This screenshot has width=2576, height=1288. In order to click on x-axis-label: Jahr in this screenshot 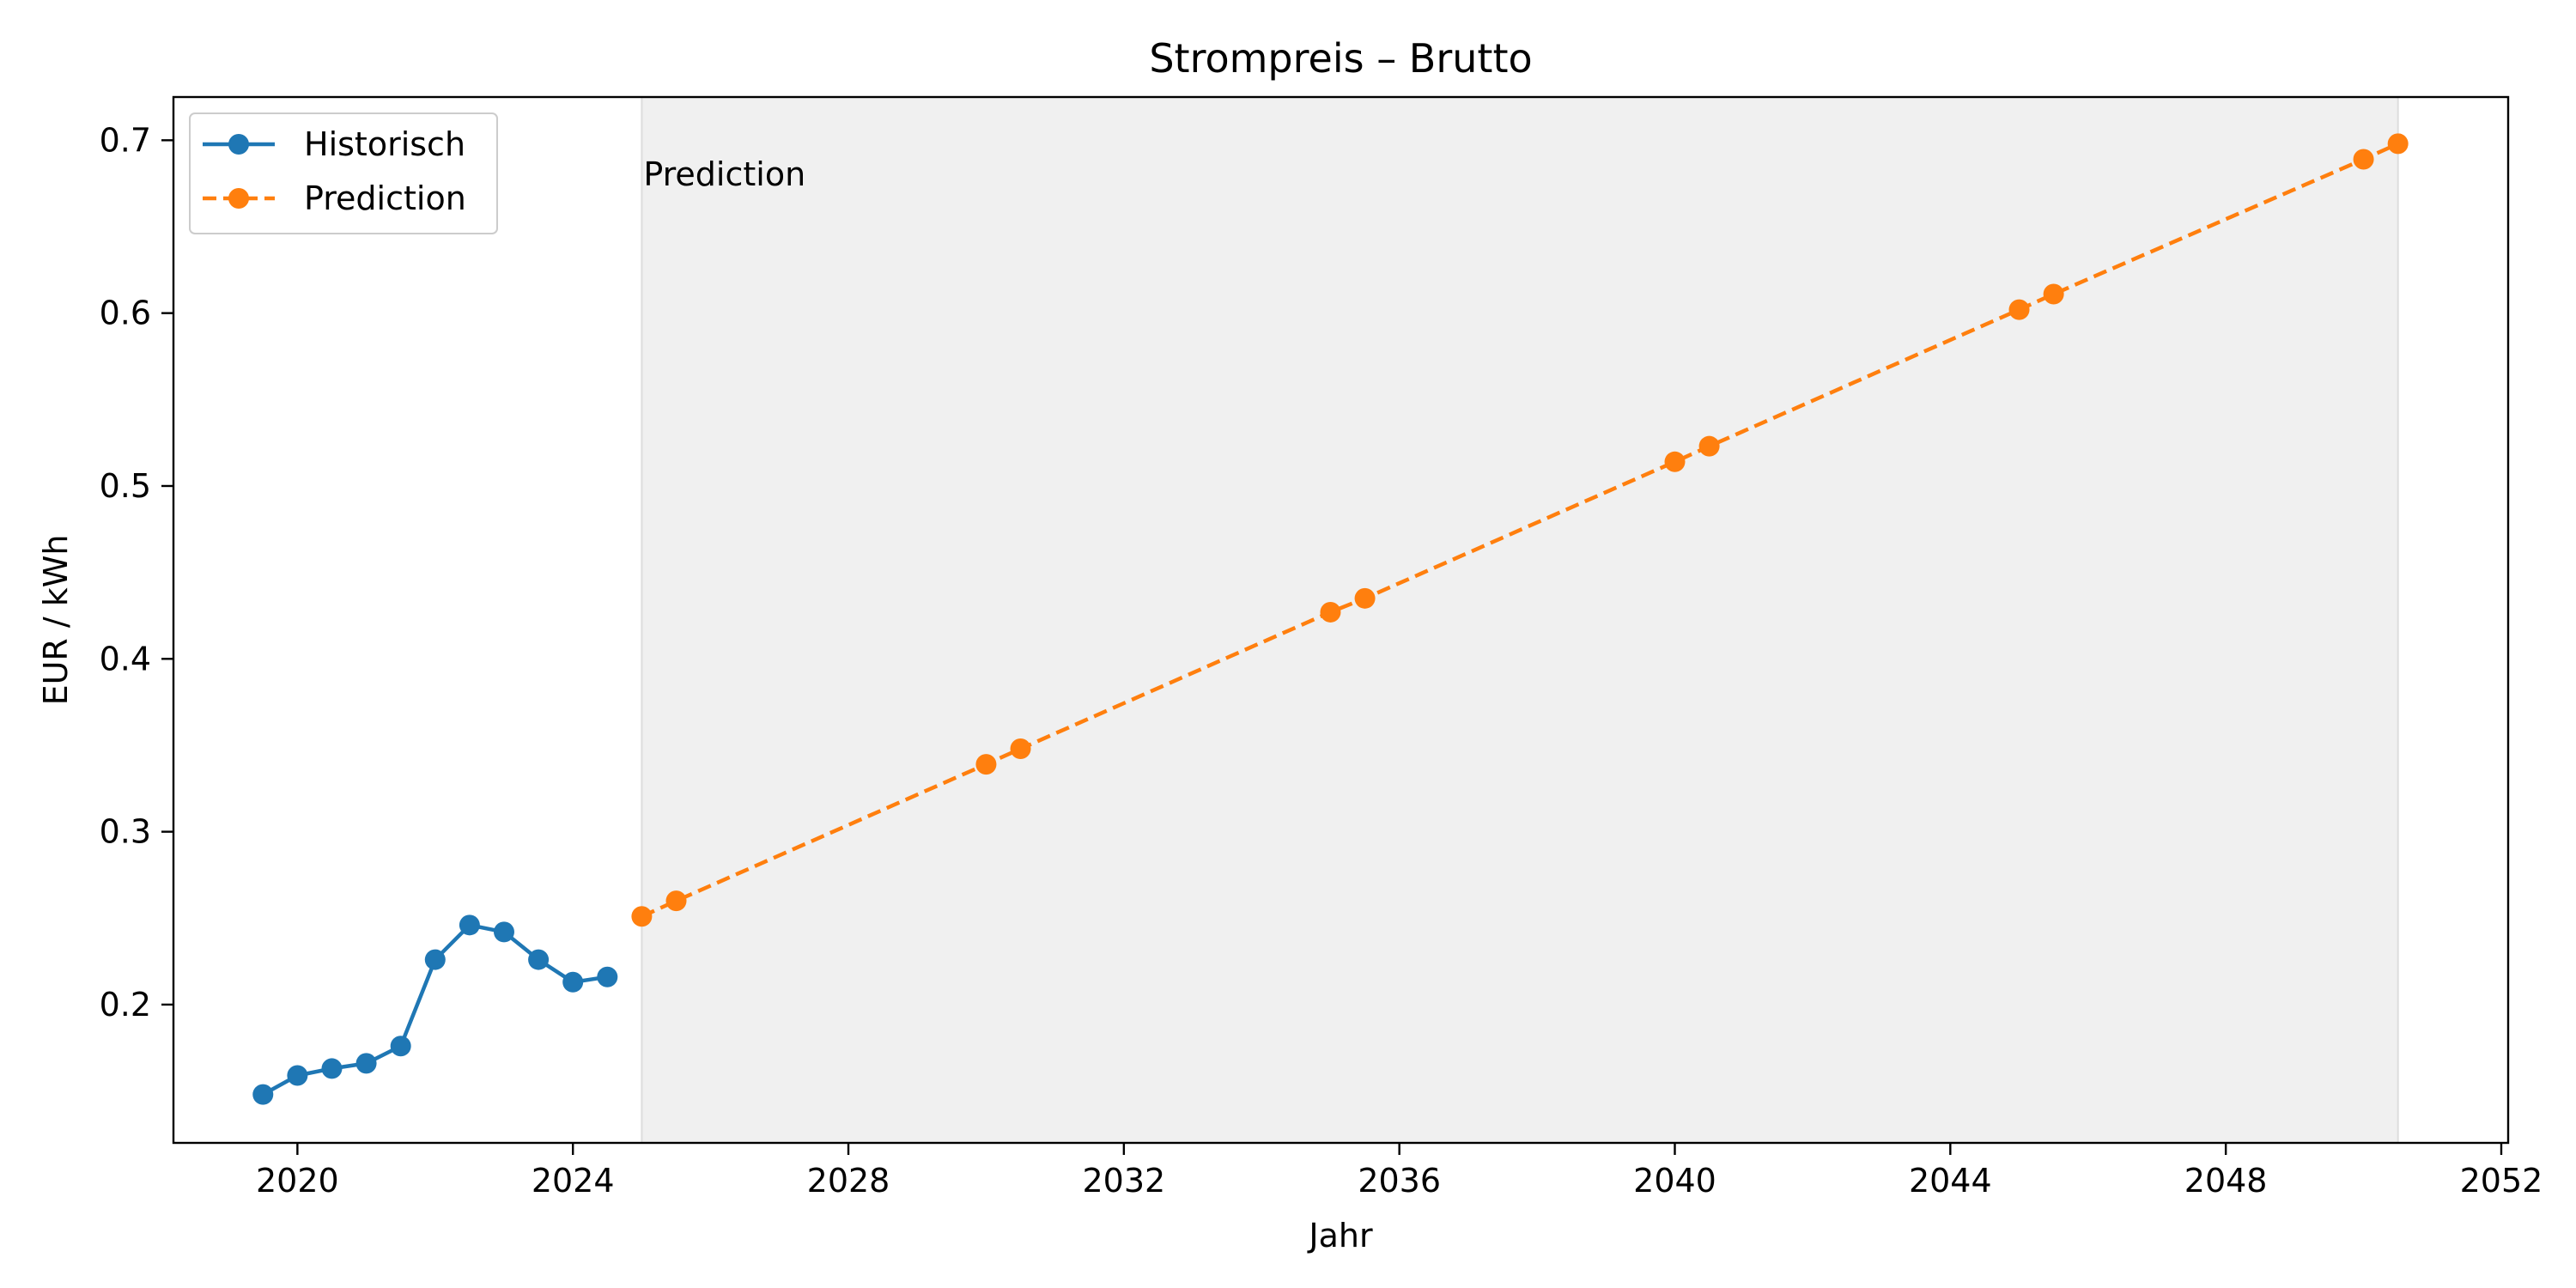, I will do `click(1340, 1236)`.